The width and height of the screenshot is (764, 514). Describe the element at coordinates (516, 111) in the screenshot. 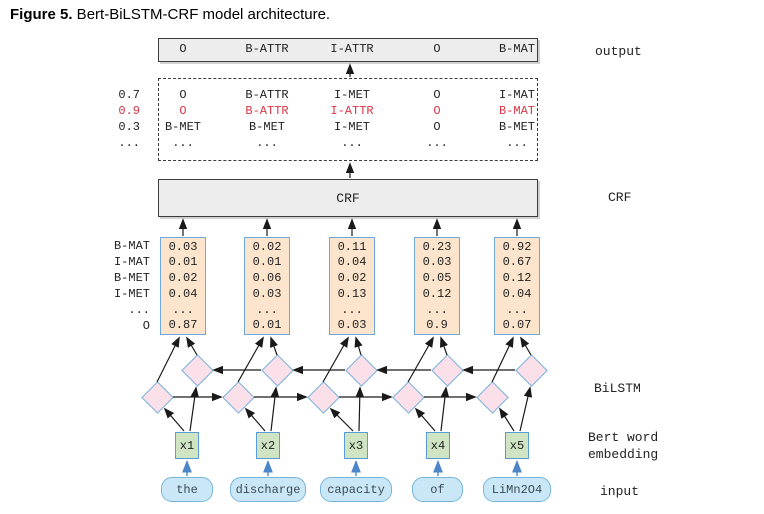

I see `candidate-tag-highlighted: B-MAT` at that location.